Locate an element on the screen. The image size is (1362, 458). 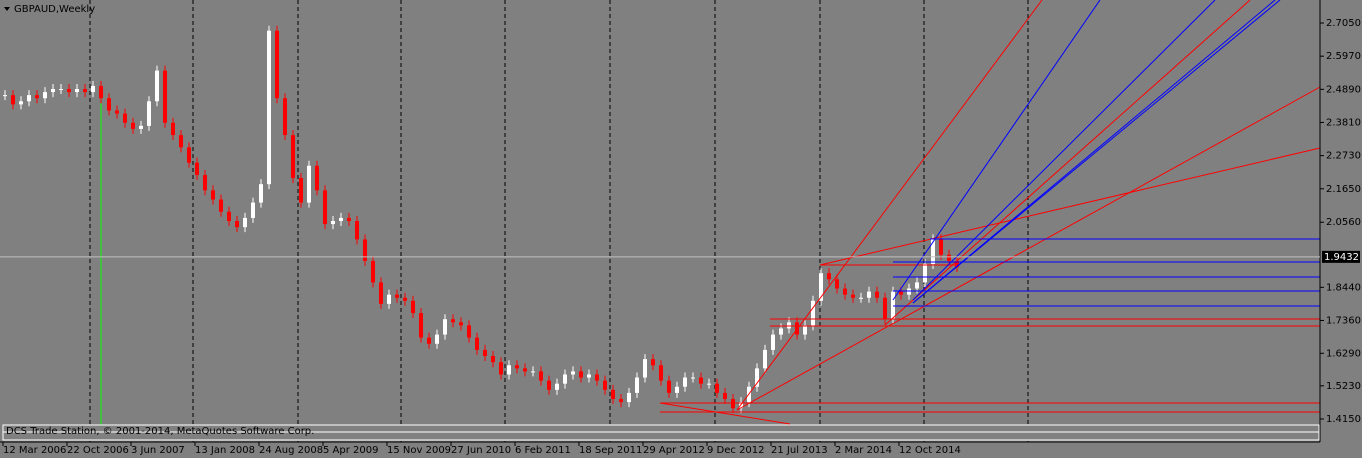
y-tick-label: 1.6290 is located at coordinates (1343, 353).